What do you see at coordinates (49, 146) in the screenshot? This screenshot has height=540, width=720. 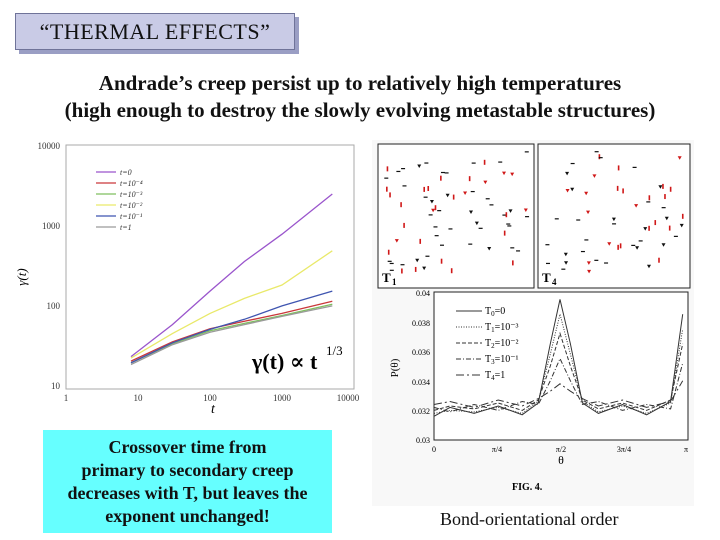 I see `creep-ytick: 10000` at bounding box center [49, 146].